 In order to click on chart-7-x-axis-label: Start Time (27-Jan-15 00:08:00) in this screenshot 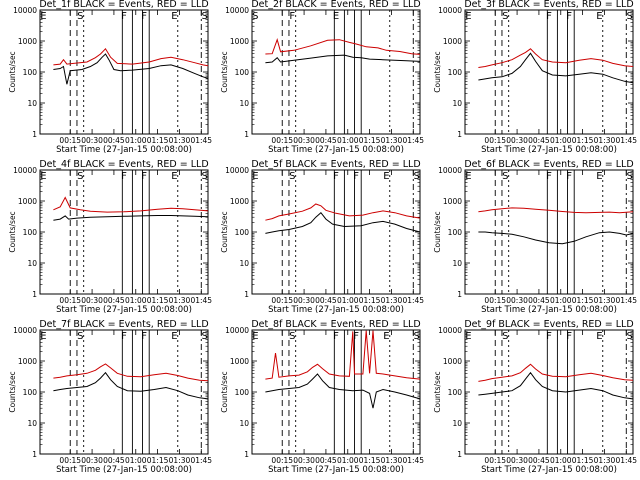, I will do `click(124, 470)`.